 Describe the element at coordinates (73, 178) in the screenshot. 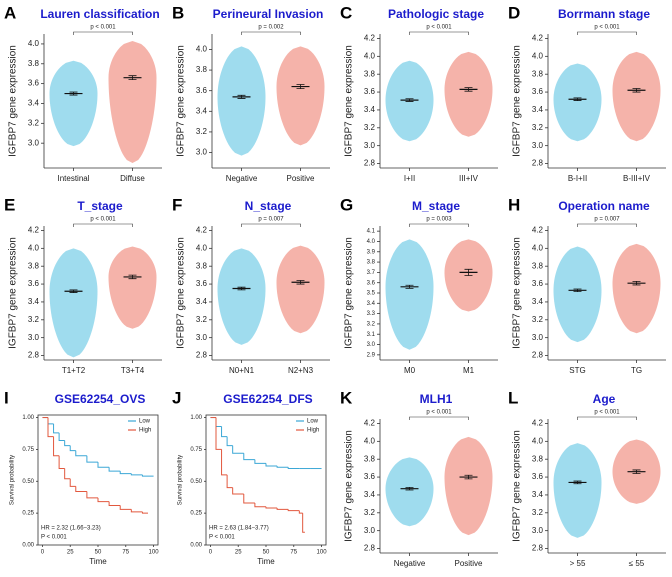

I see `x-tick-label: Intestinal` at that location.